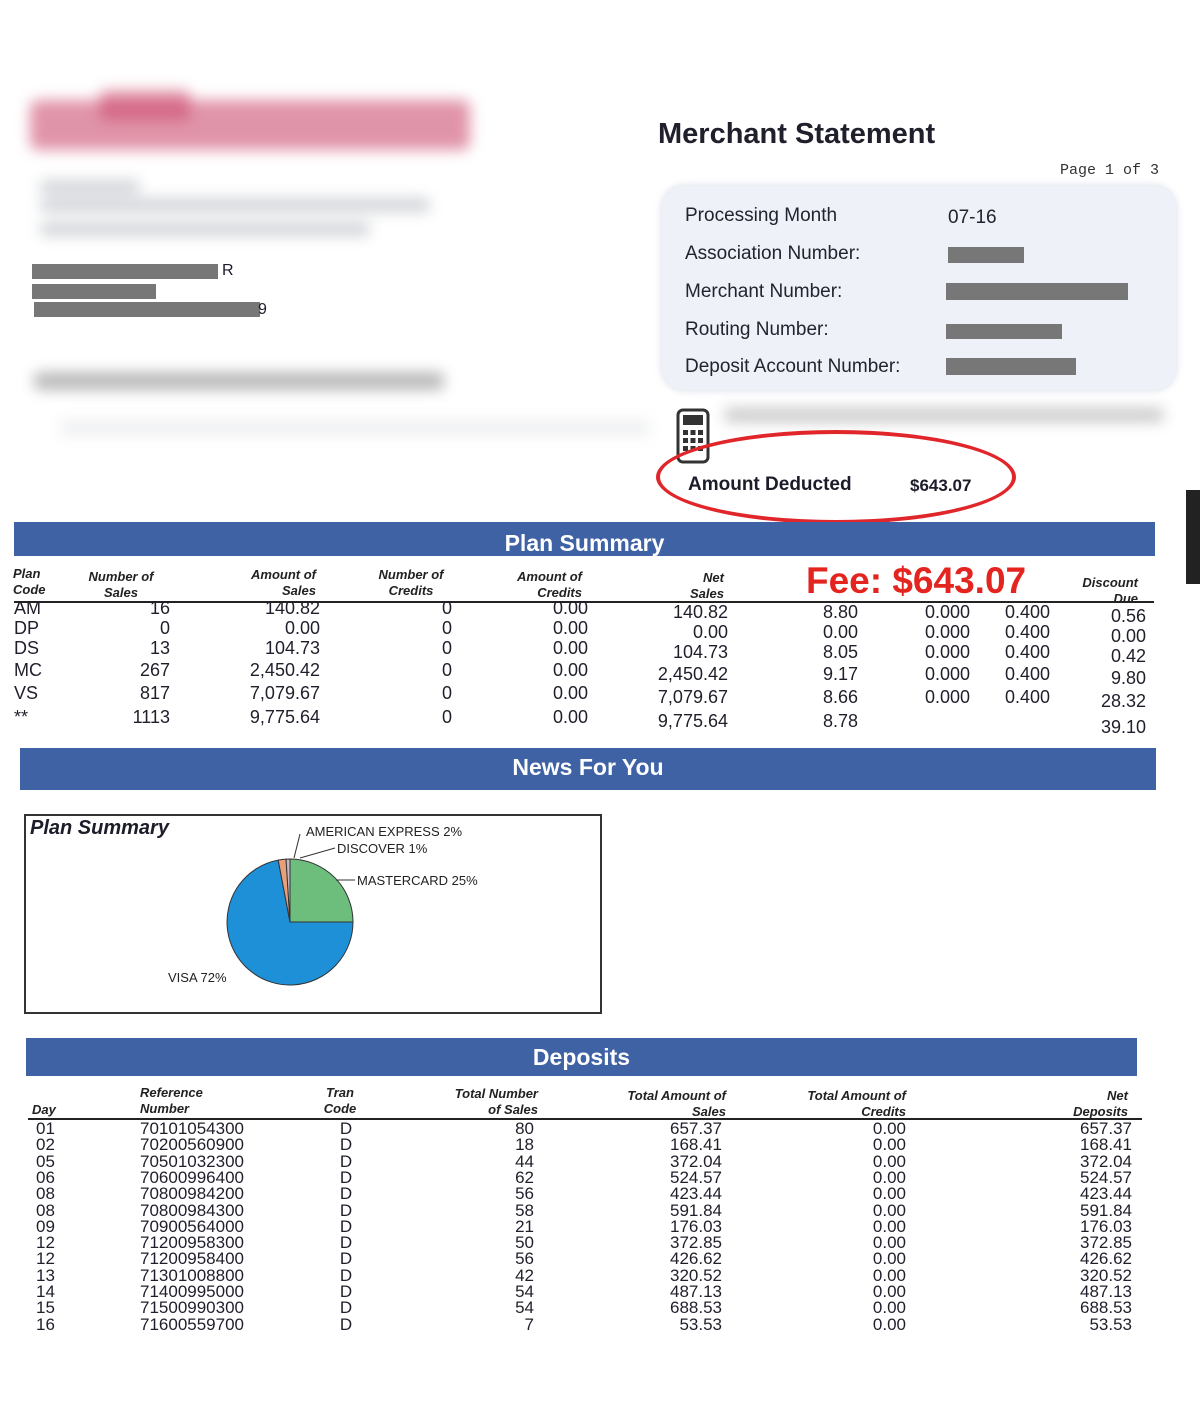  Describe the element at coordinates (45, 1128) in the screenshot. I see `day-cell: 01` at that location.